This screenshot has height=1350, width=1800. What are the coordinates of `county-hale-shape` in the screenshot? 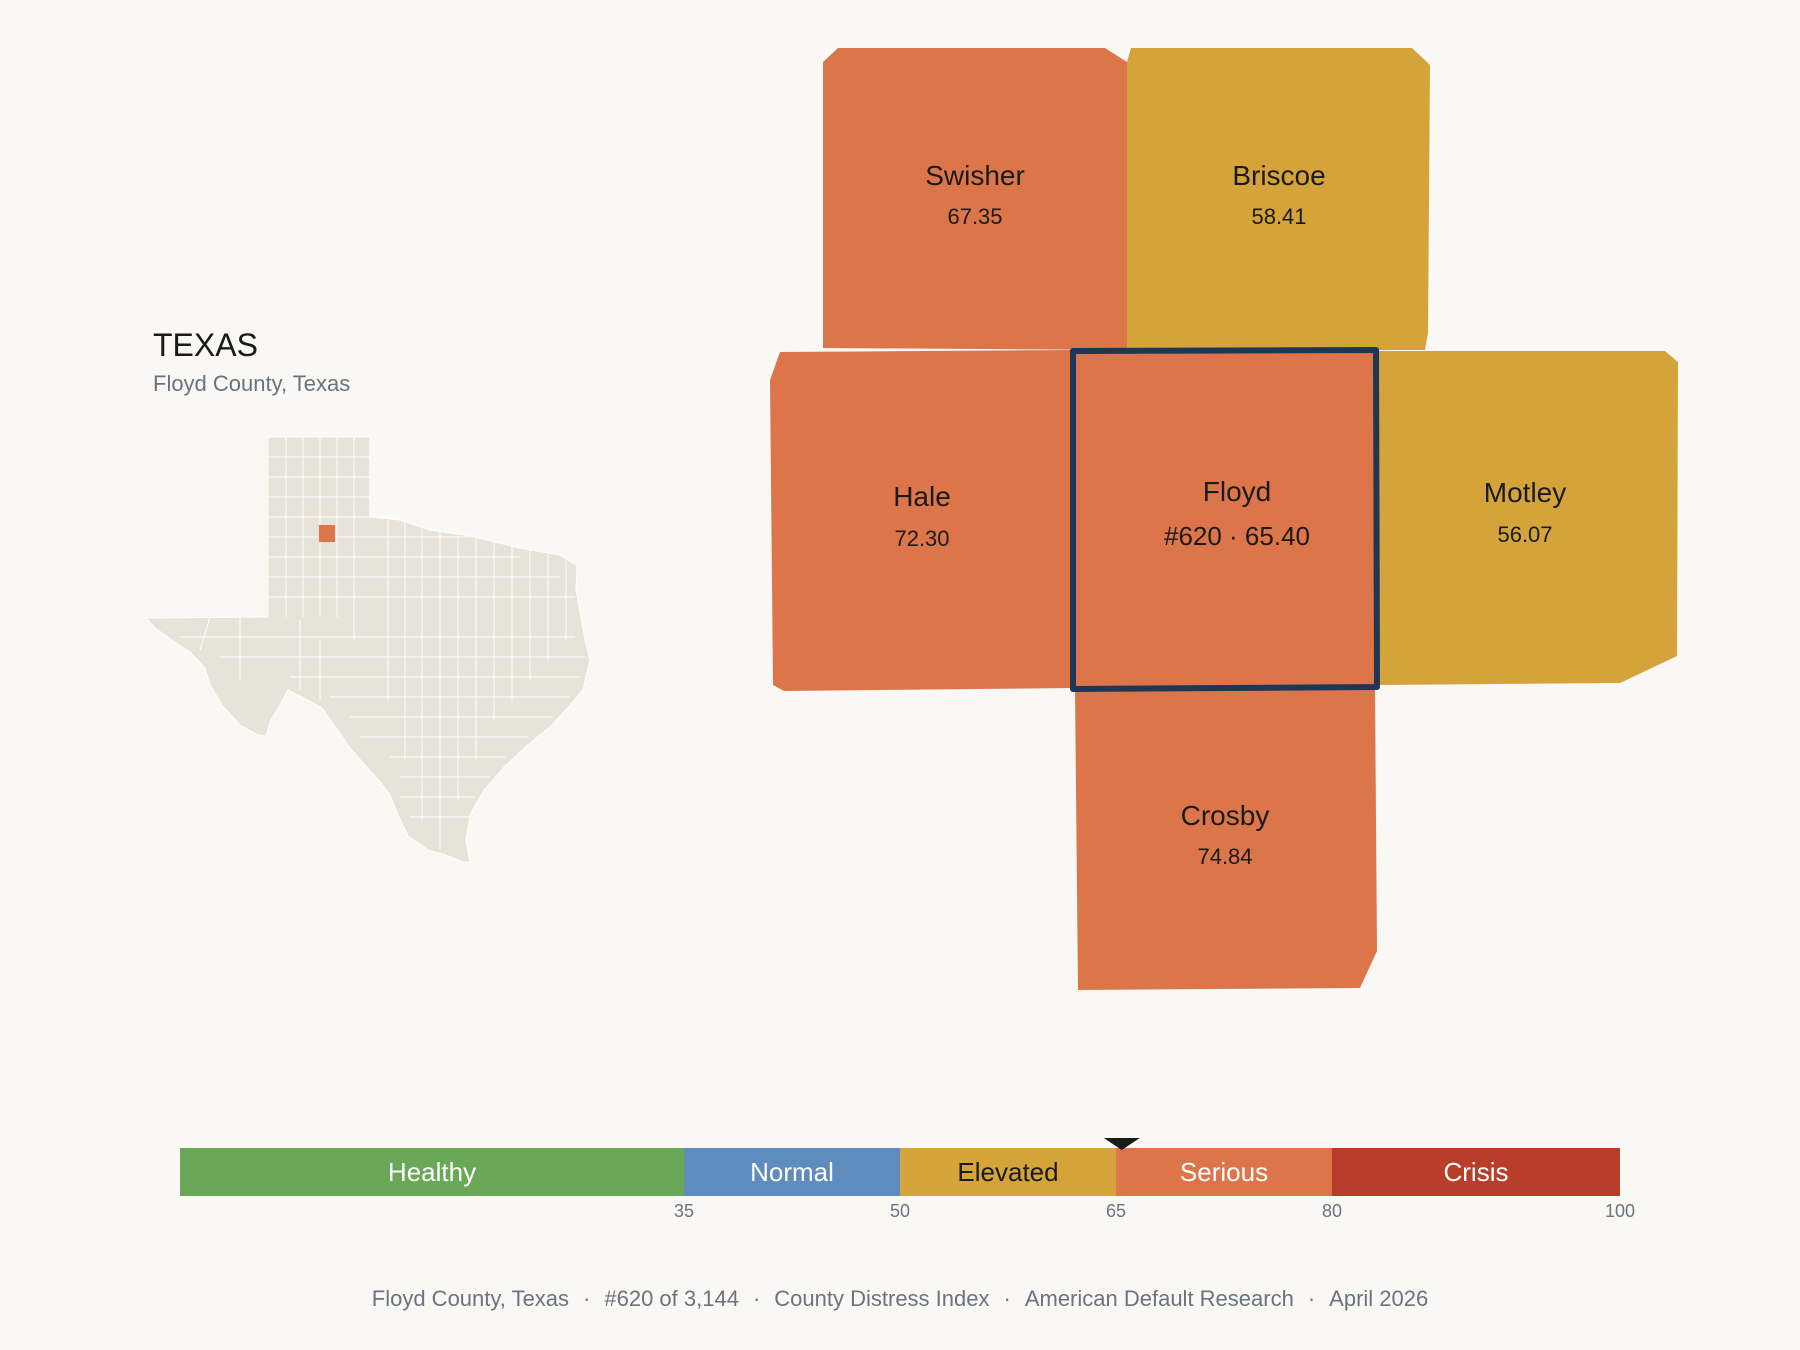 It's located at (921, 520).